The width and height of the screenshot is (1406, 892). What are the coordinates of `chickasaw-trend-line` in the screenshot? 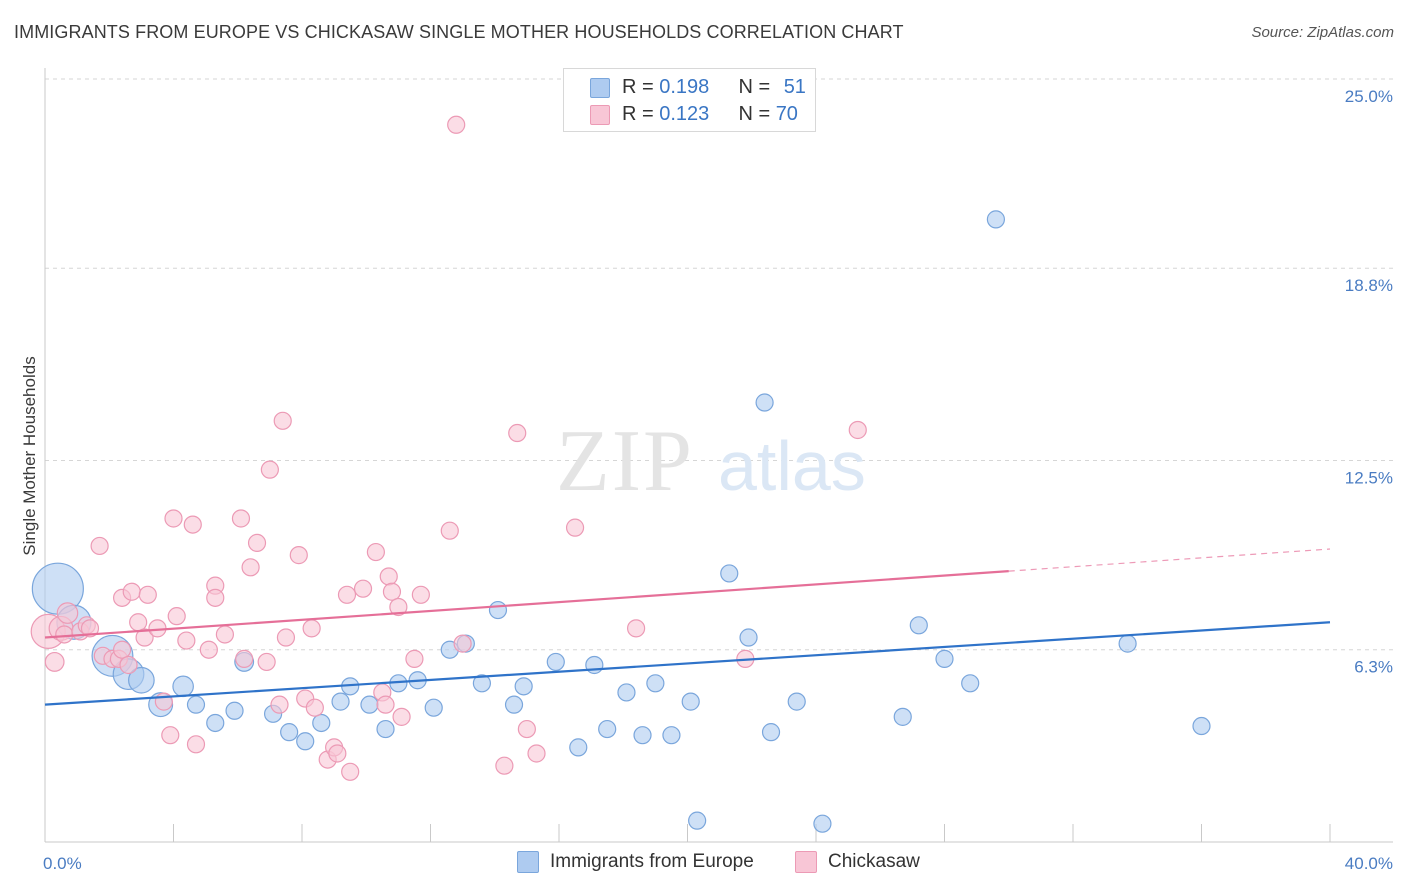 It's located at (526, 604).